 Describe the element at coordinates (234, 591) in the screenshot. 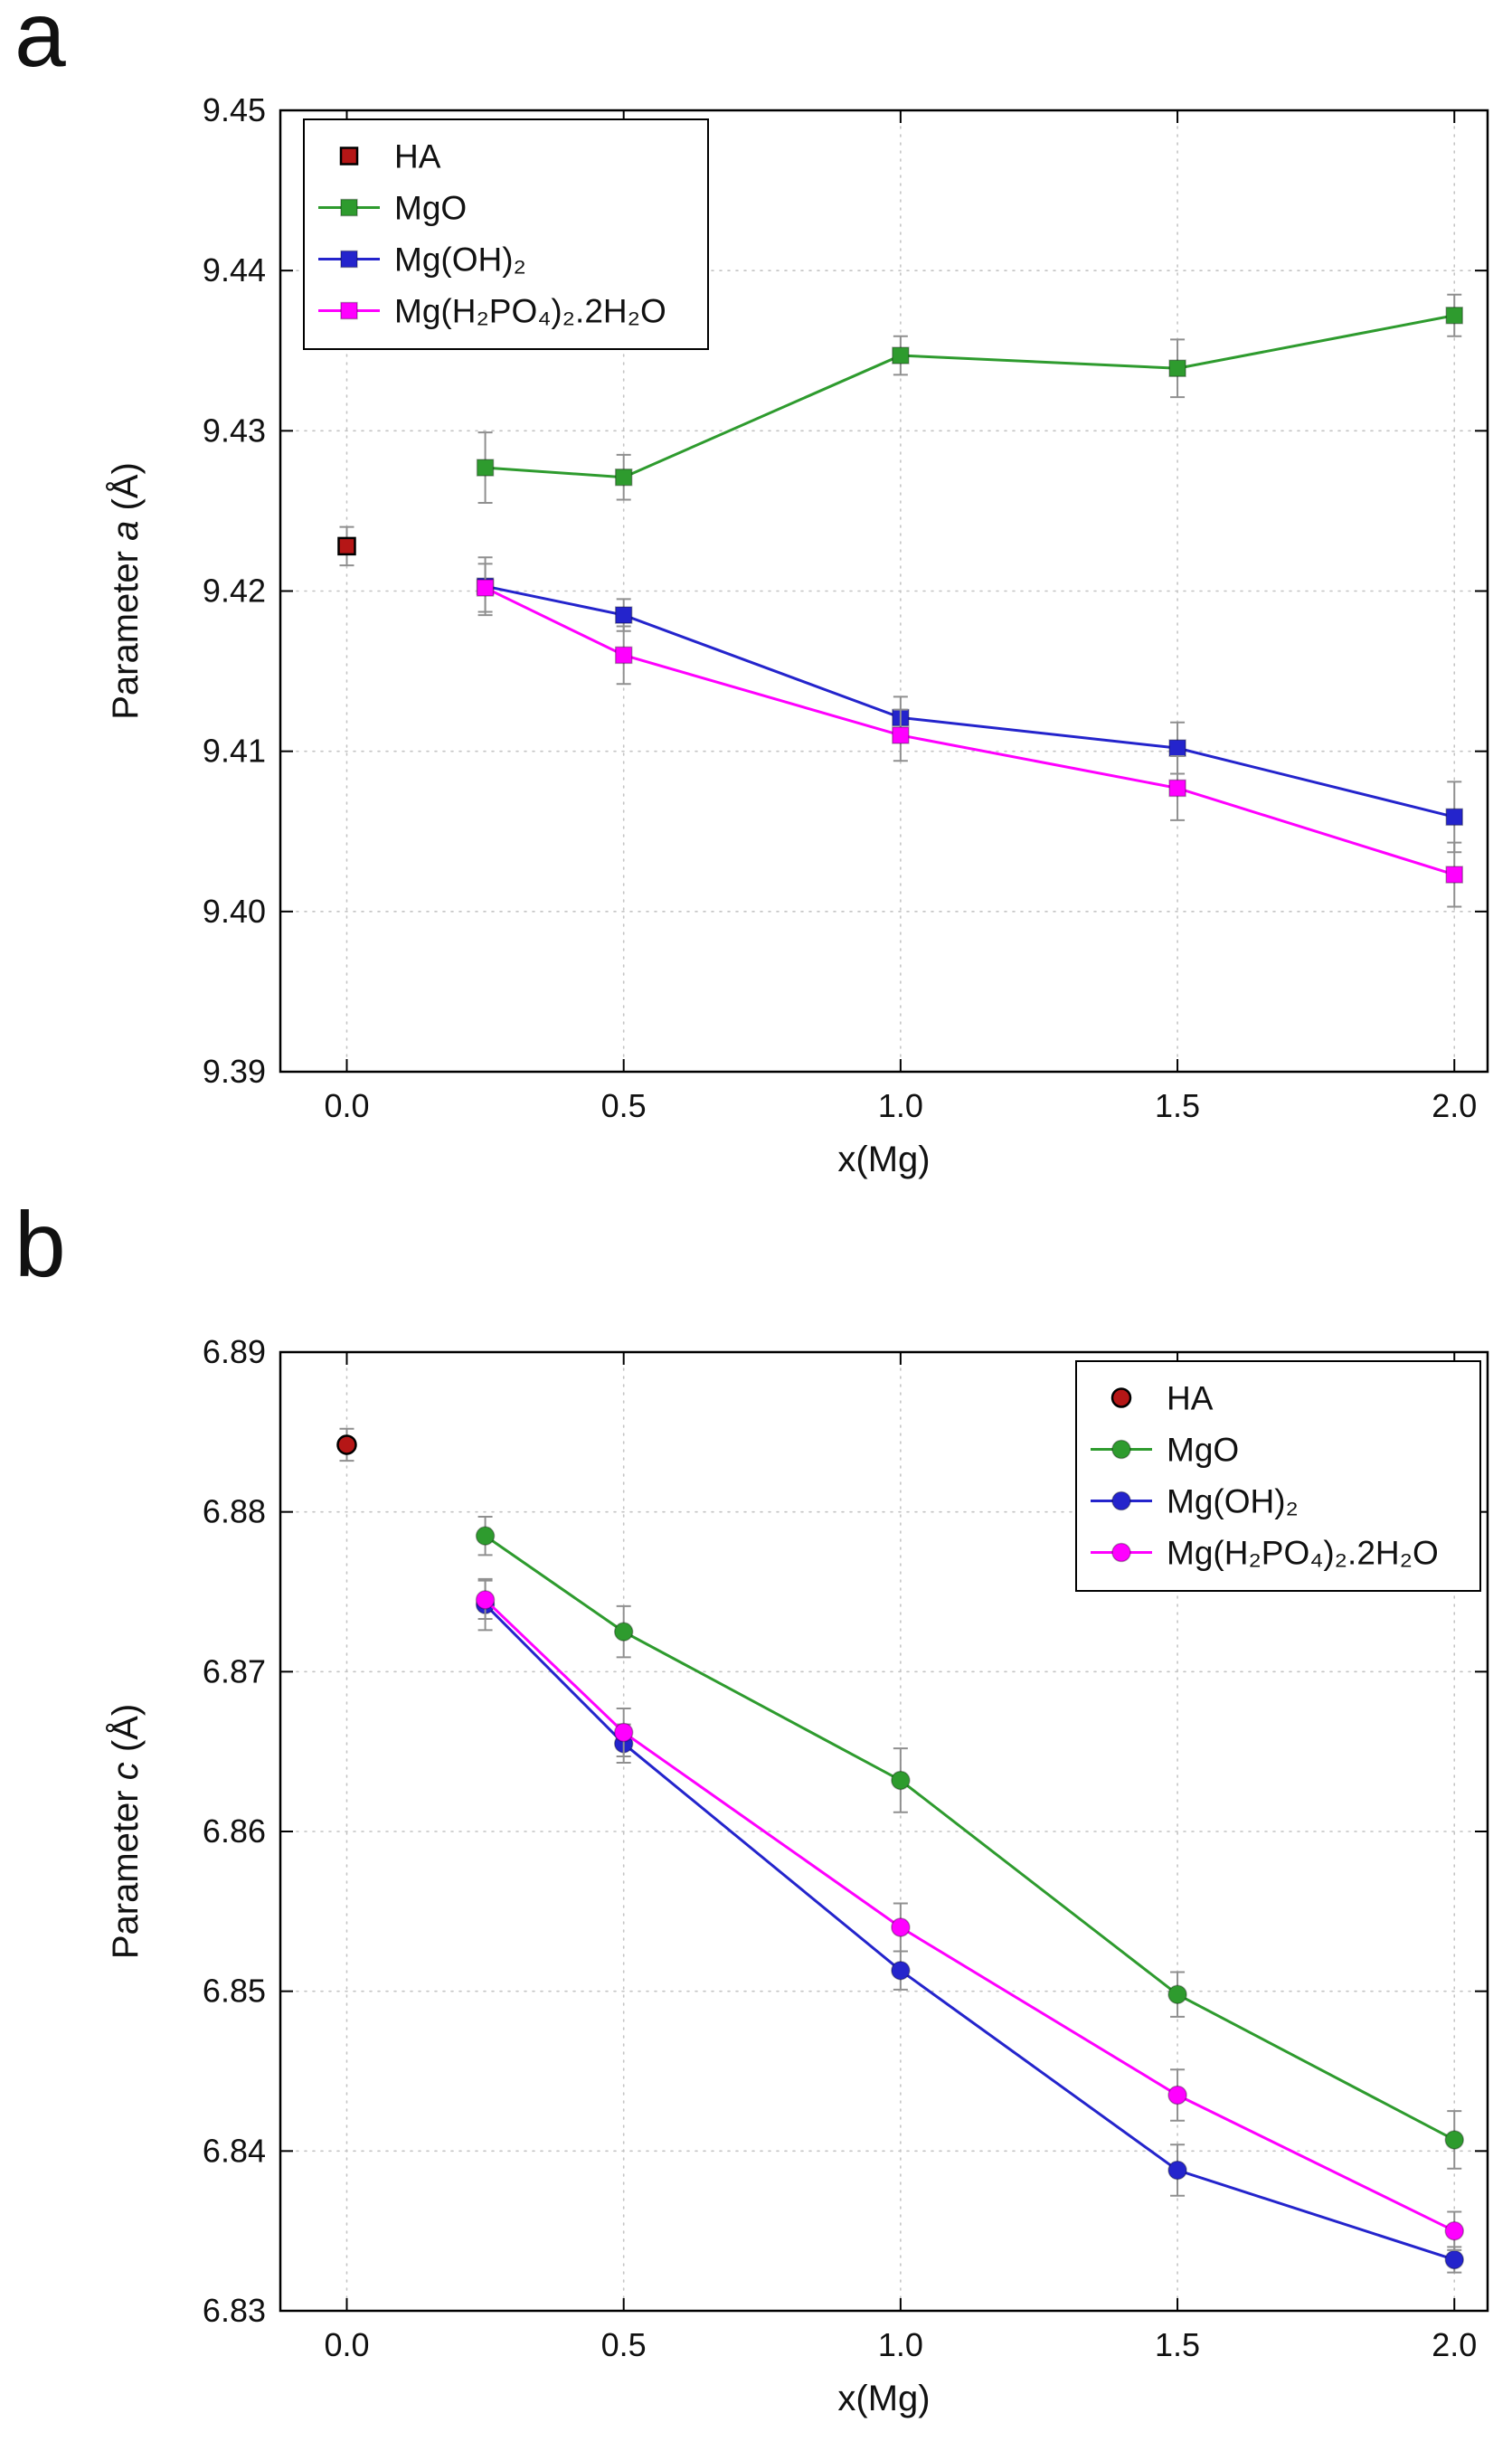

I see `y-tick-label: 9.42` at that location.